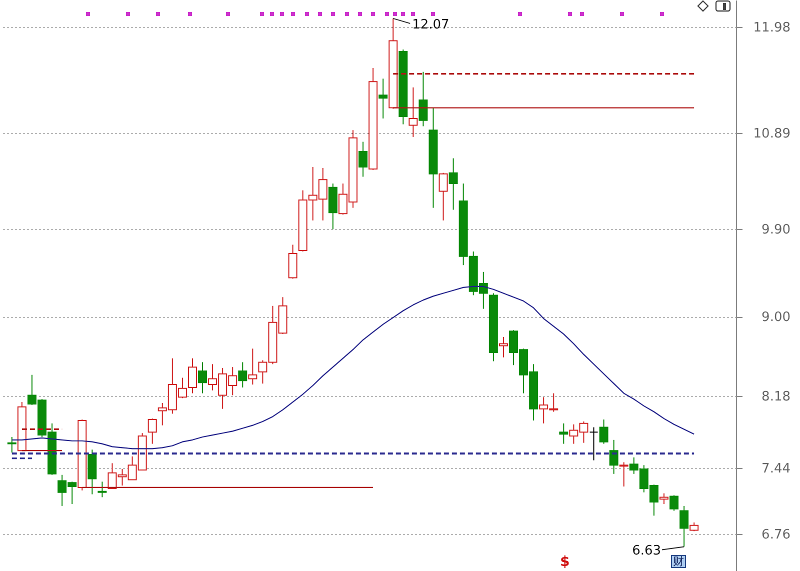 The width and height of the screenshot is (800, 571). What do you see at coordinates (776, 469) in the screenshot?
I see `y-tick-label: 7.44` at bounding box center [776, 469].